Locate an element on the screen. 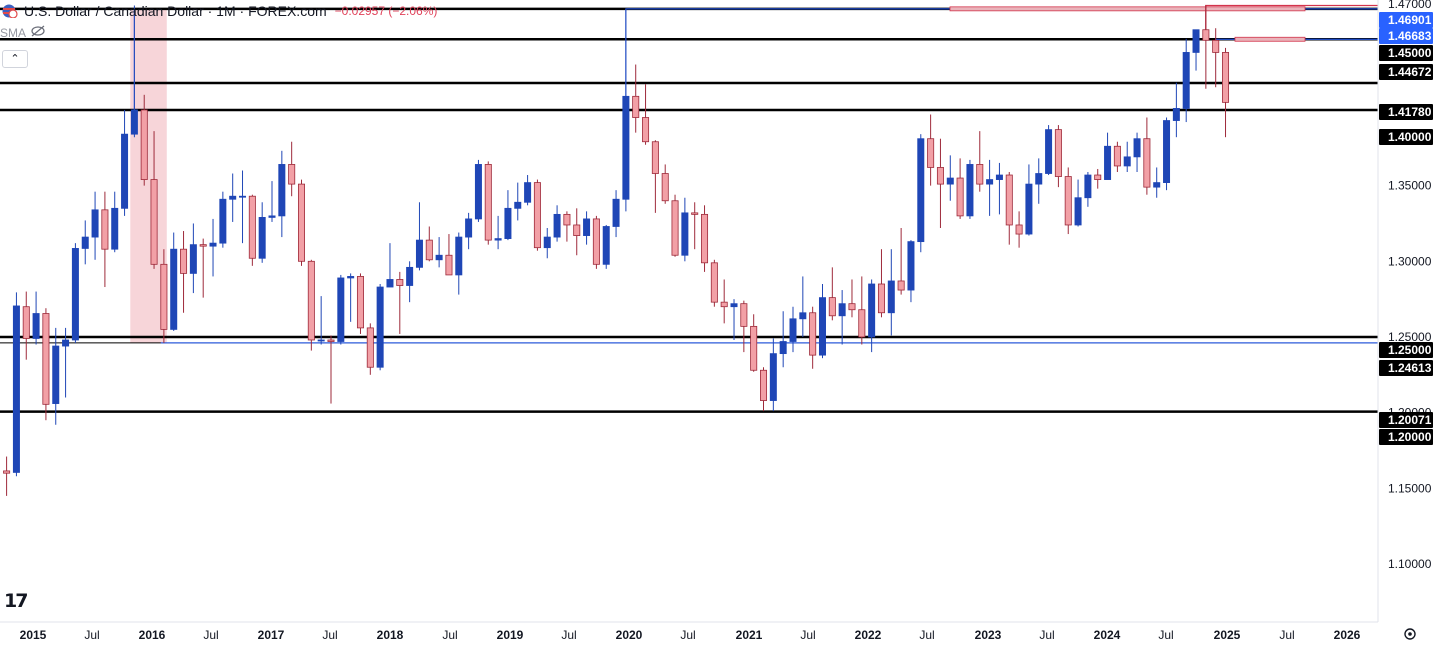 This screenshot has width=1435, height=645. price-label: 1.24613 is located at coordinates (1410, 368).